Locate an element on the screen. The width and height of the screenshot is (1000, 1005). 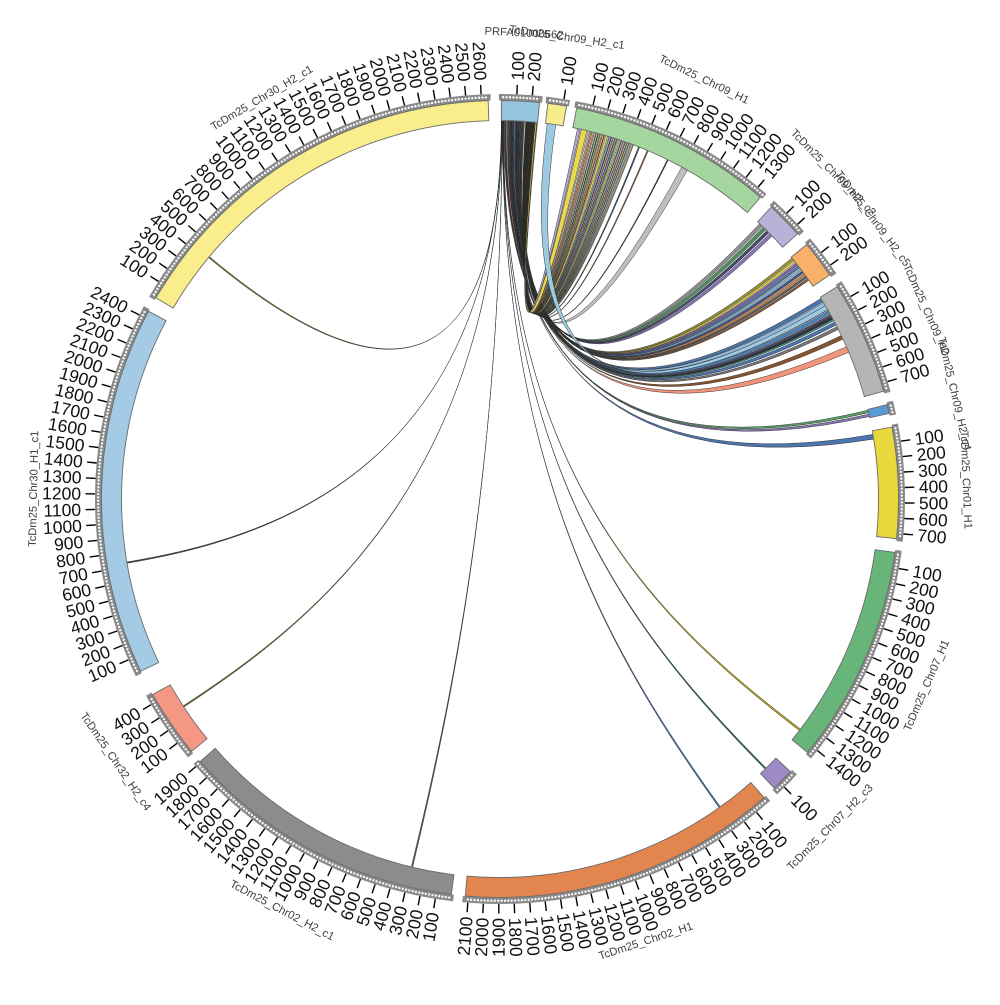
svg-text: 700 is located at coordinates (932, 536).